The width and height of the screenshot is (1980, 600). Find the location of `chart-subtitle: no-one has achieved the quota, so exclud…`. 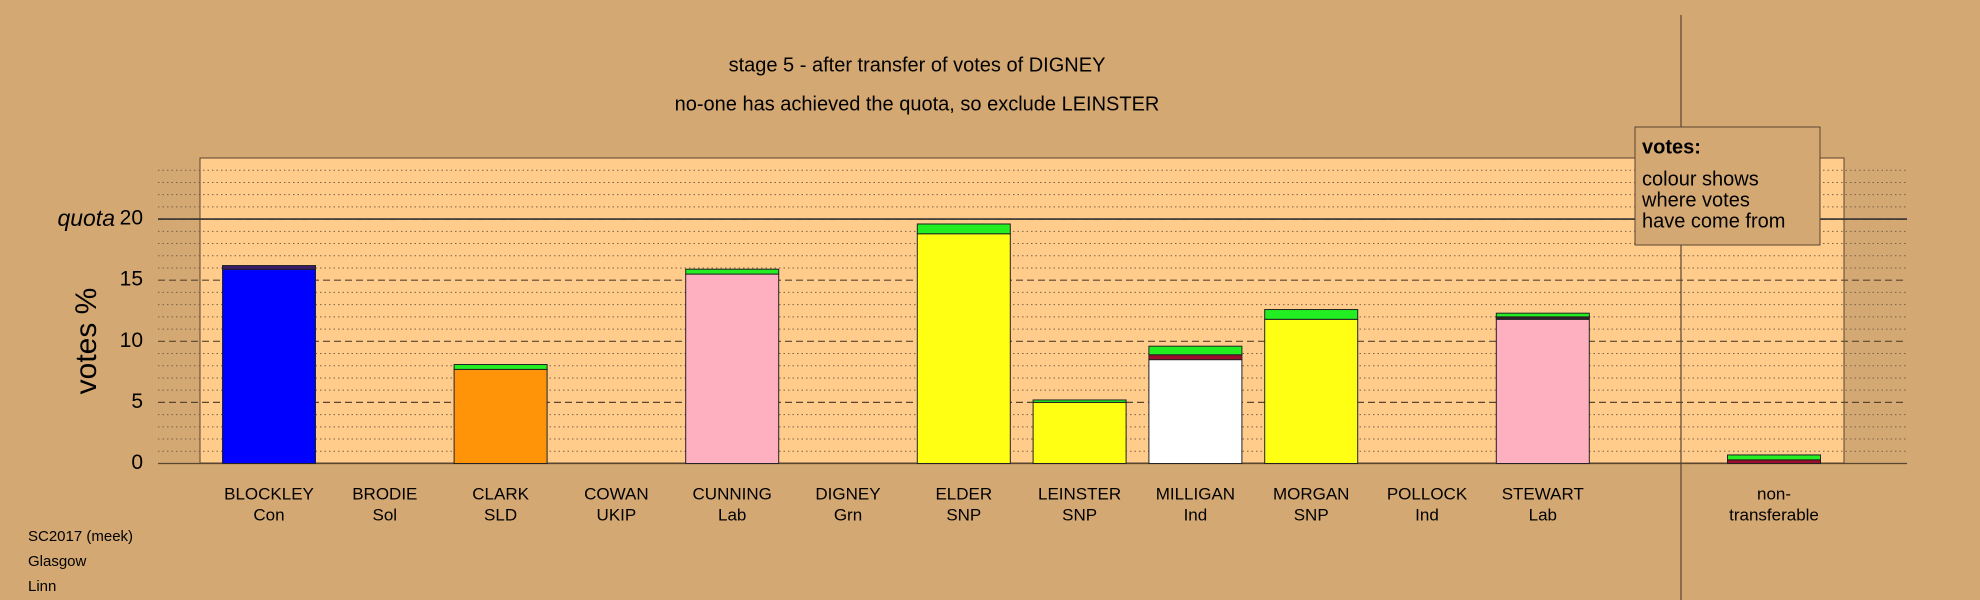

chart-subtitle: no-one has achieved the quota, so exclud… is located at coordinates (917, 104).